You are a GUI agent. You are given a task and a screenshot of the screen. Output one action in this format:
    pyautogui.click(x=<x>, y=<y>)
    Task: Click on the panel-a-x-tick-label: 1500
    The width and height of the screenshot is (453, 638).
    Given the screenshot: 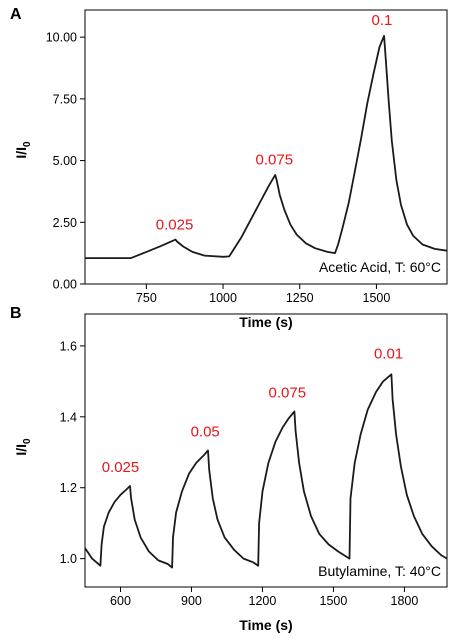 What is the action you would take?
    pyautogui.click(x=377, y=298)
    